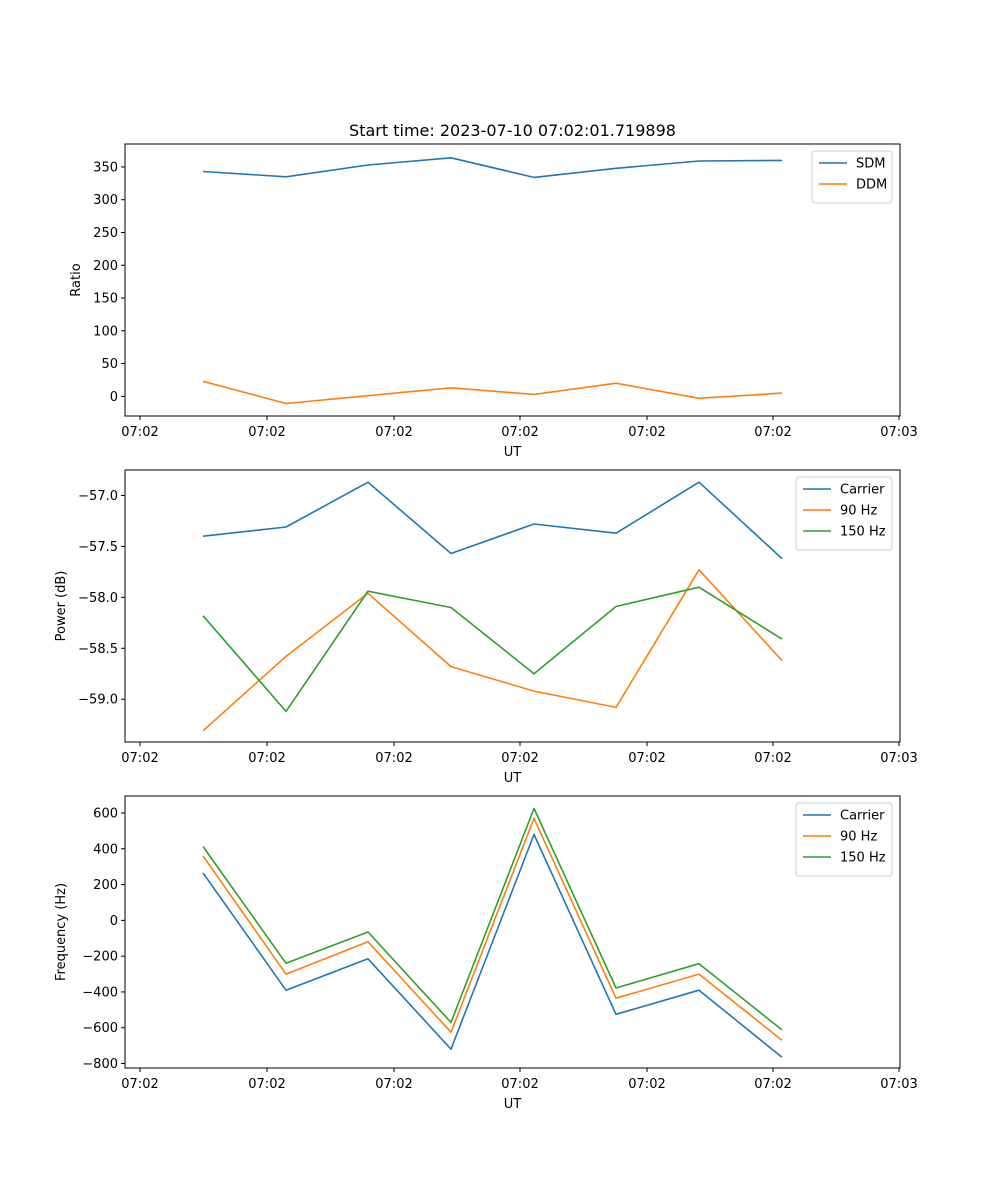  What do you see at coordinates (870, 164) in the screenshot?
I see `legend-label: SDM` at bounding box center [870, 164].